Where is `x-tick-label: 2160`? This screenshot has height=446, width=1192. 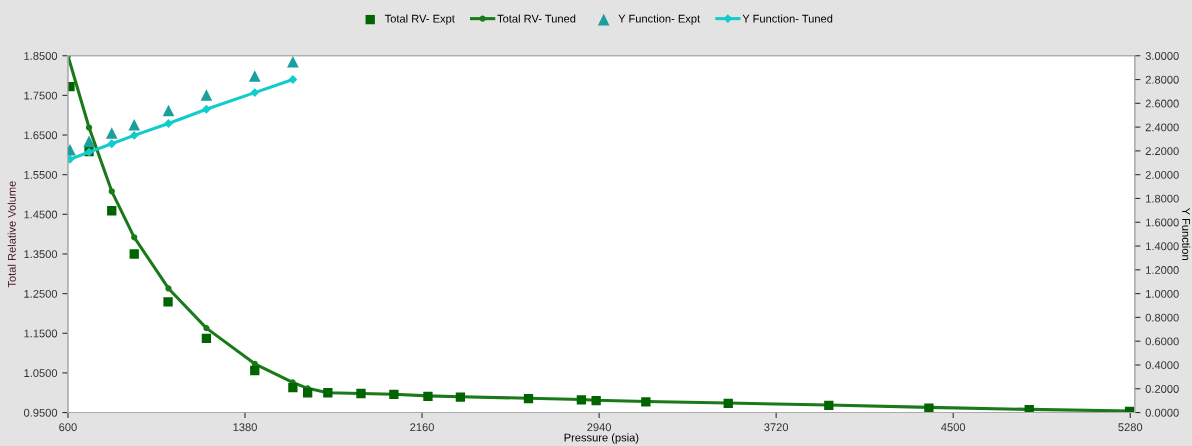
x-tick-label: 2160 is located at coordinates (422, 427).